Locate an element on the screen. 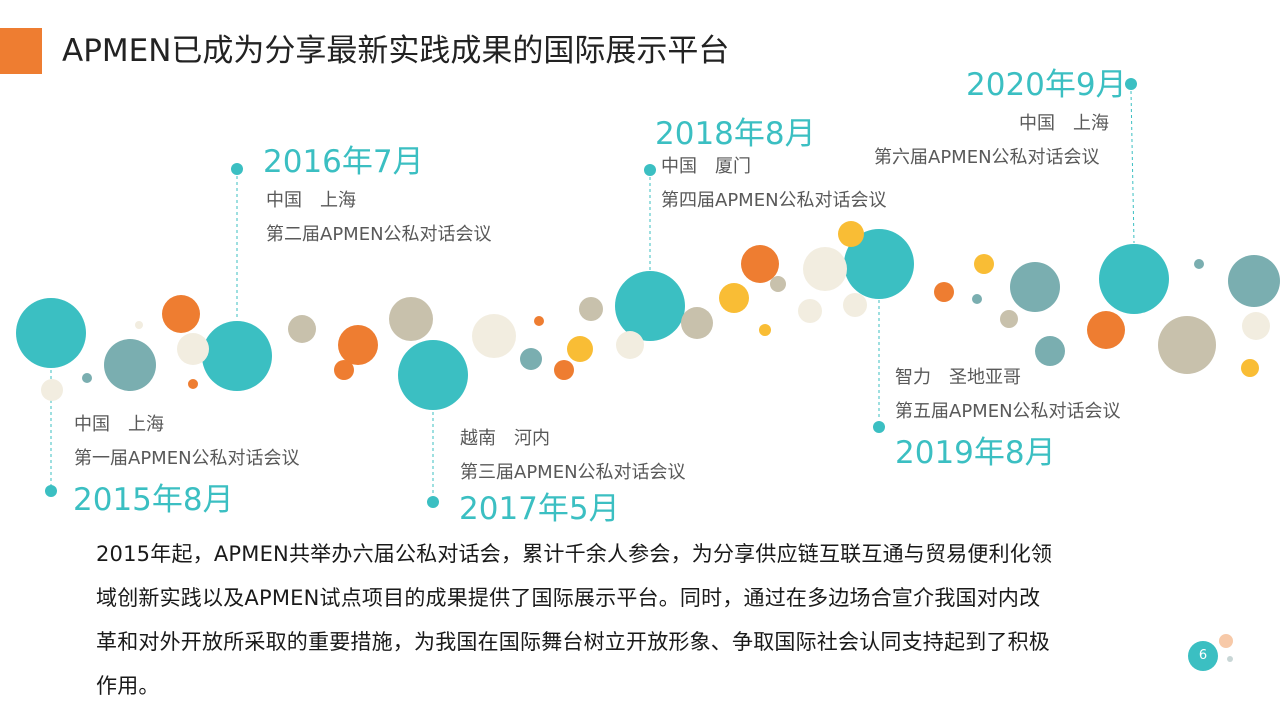  event-2-date: 2016年7月 is located at coordinates (343, 162).